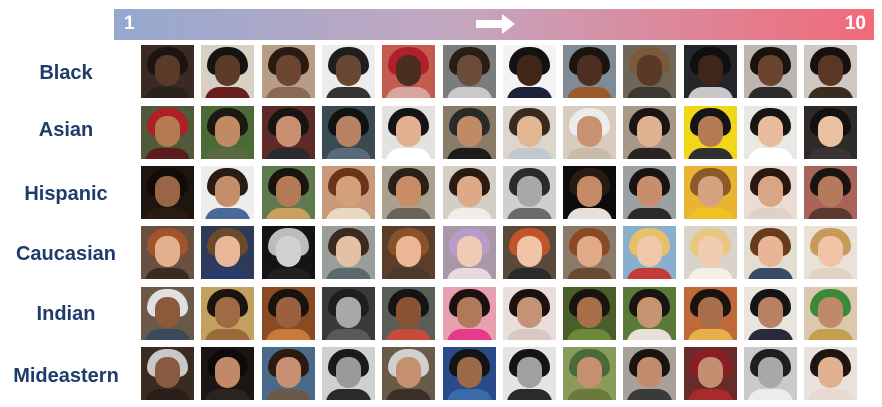  I want to click on row-label-black: Black, so click(66, 73).